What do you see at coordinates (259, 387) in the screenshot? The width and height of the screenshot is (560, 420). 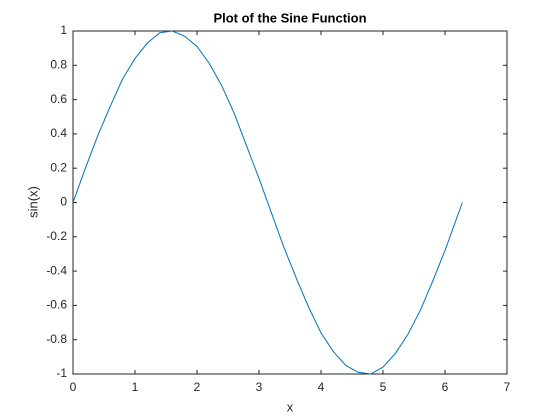 I see `x-tick-label: 3` at bounding box center [259, 387].